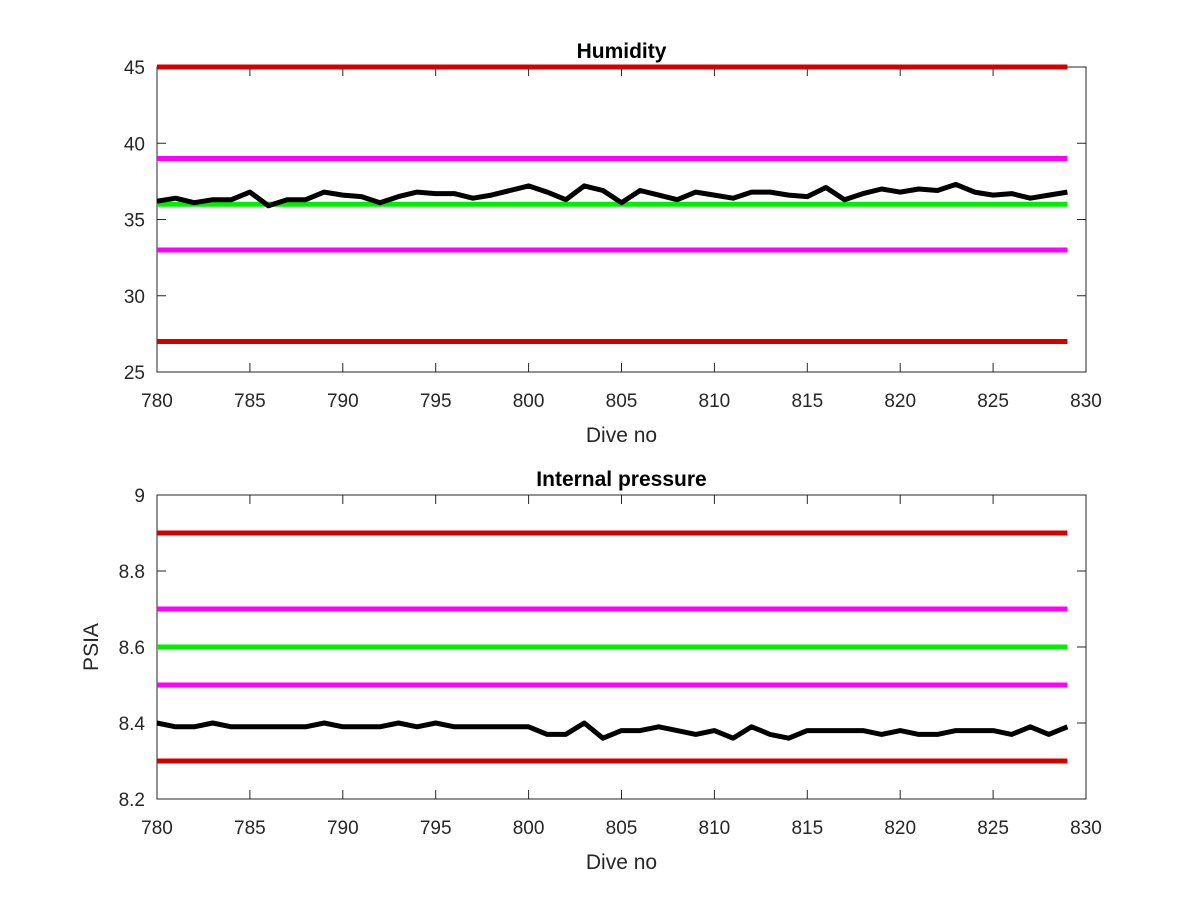 The height and width of the screenshot is (900, 1200). I want to click on y-tick-label: 30, so click(134, 297).